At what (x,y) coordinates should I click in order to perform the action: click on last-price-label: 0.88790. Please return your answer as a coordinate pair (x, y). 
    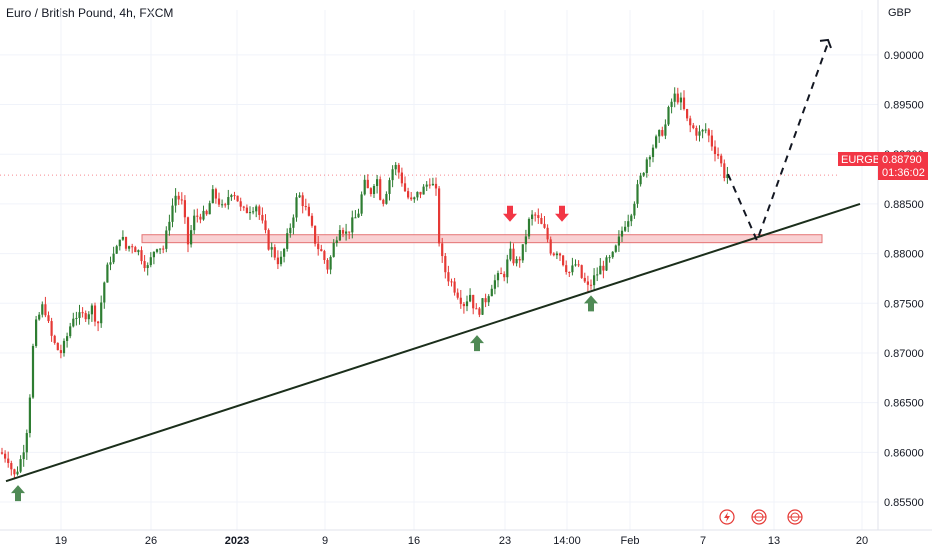
    Looking at the image, I should click on (902, 160).